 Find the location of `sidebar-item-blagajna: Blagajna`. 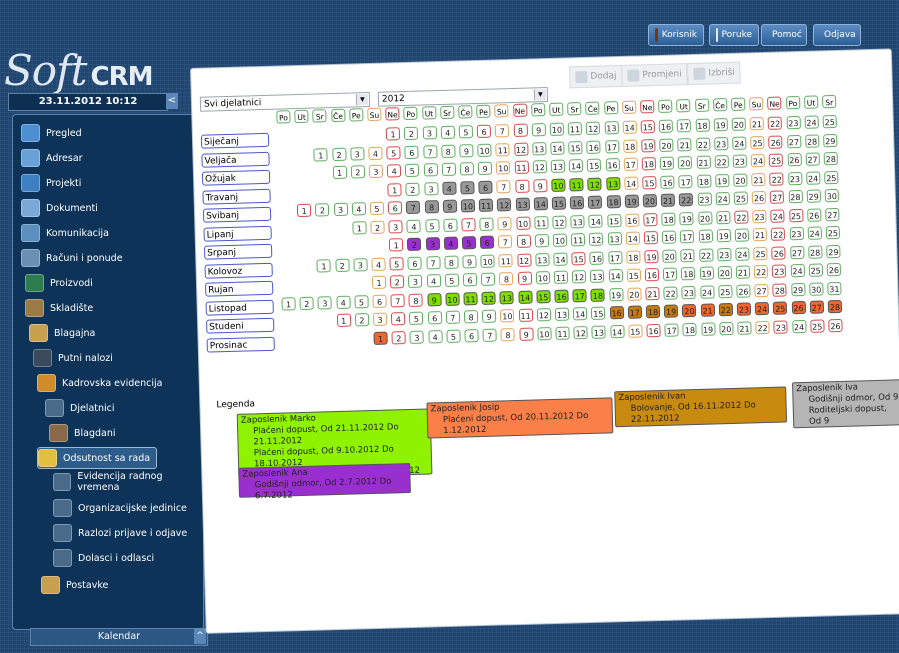

sidebar-item-blagajna: Blagajna is located at coordinates (62, 333).